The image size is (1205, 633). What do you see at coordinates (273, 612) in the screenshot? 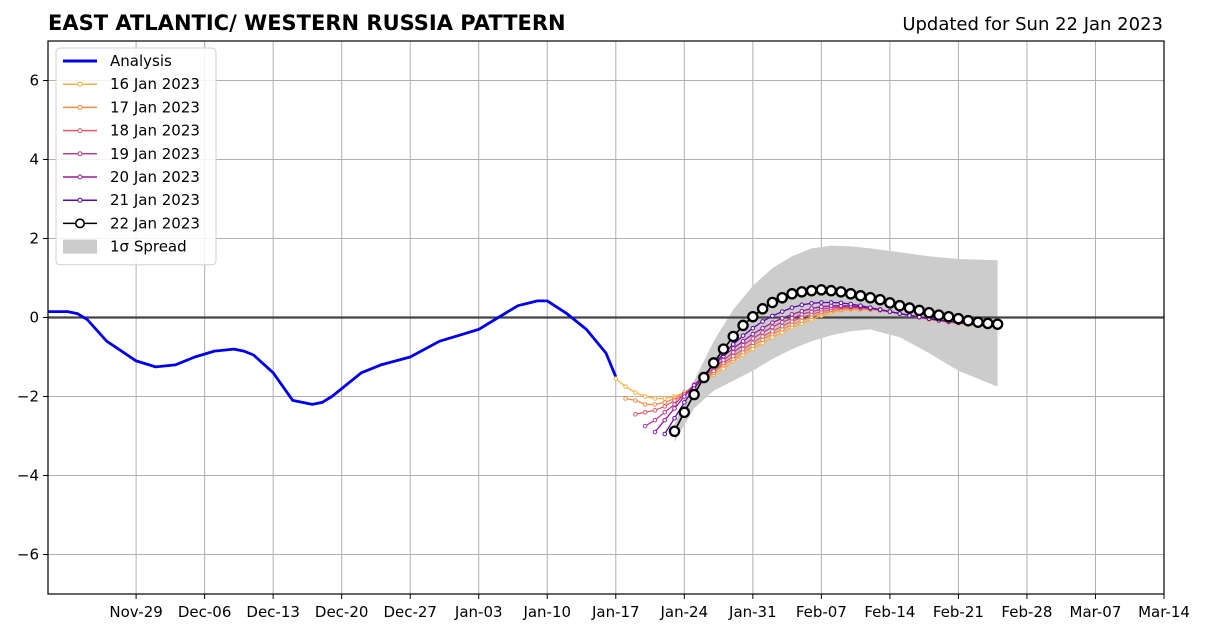
I see `x-tick-label: Dec-13` at bounding box center [273, 612].